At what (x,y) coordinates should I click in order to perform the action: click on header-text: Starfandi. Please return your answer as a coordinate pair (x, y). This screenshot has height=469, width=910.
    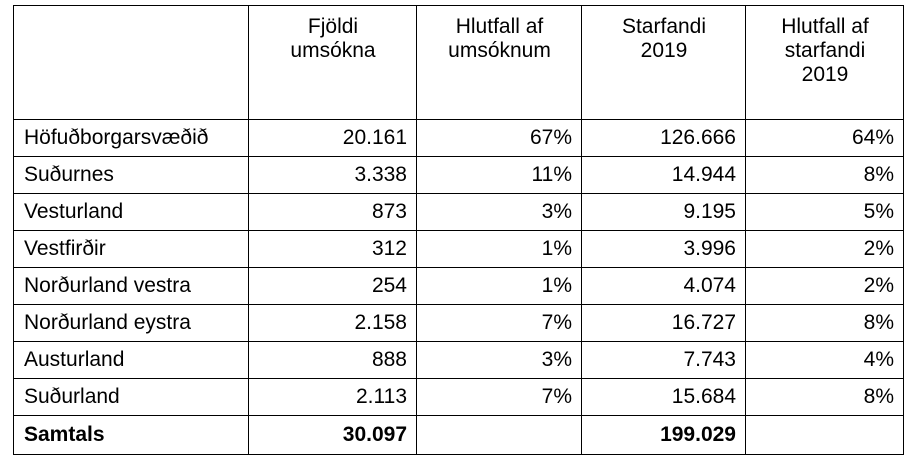
    Looking at the image, I should click on (664, 26).